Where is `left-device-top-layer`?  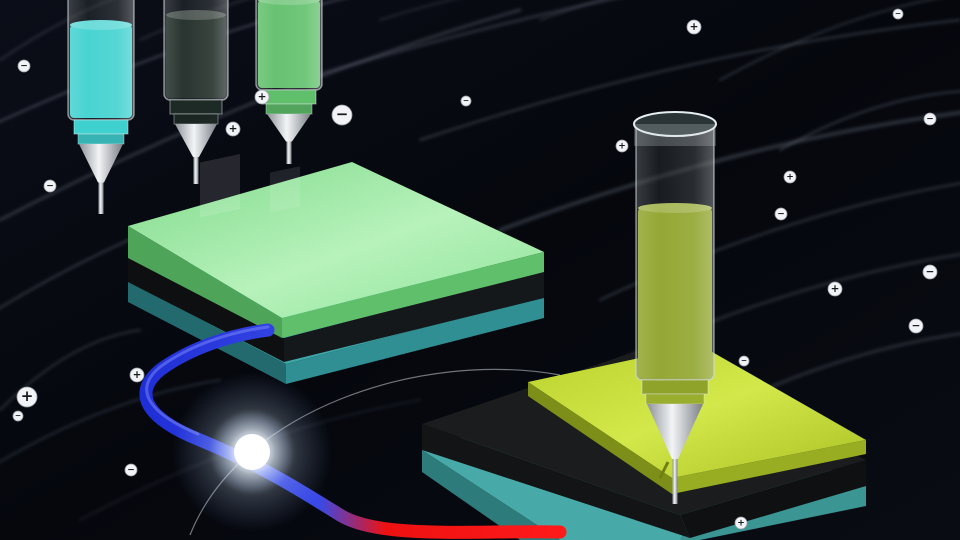 left-device-top-layer is located at coordinates (336, 240).